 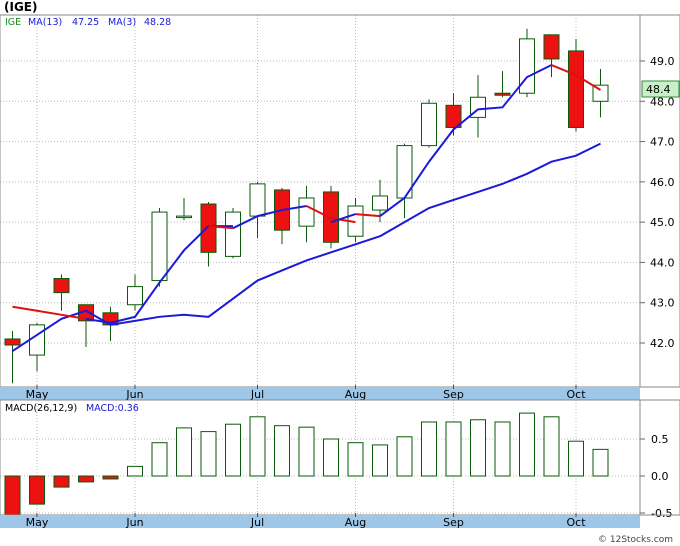 I want to click on macd-legend: MACD(26,12,9) MACD:0.36, so click(x=72, y=408).